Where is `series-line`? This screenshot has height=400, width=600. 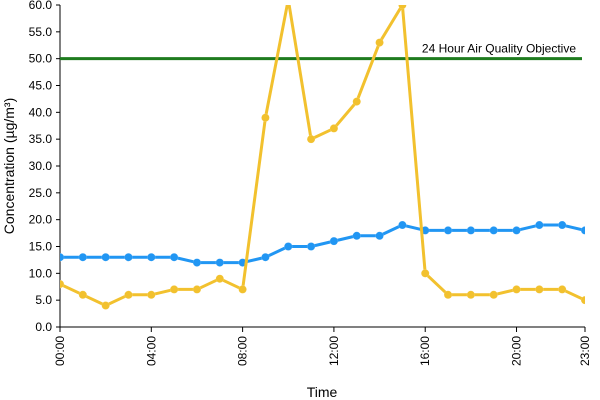 series-line is located at coordinates (322, 244).